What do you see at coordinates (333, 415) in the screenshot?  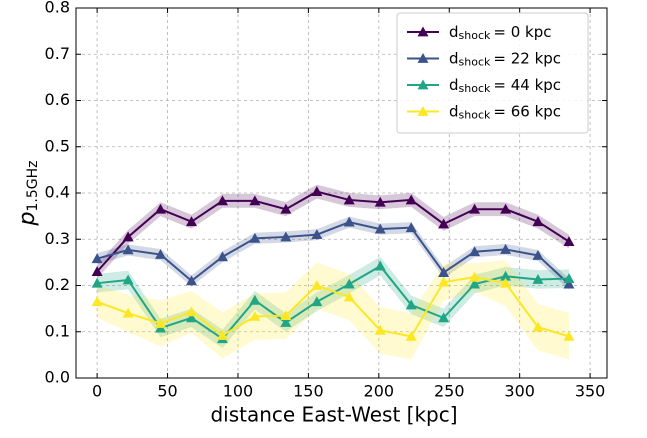 I see `x-axis-label: distance East-West [kpc]` at bounding box center [333, 415].